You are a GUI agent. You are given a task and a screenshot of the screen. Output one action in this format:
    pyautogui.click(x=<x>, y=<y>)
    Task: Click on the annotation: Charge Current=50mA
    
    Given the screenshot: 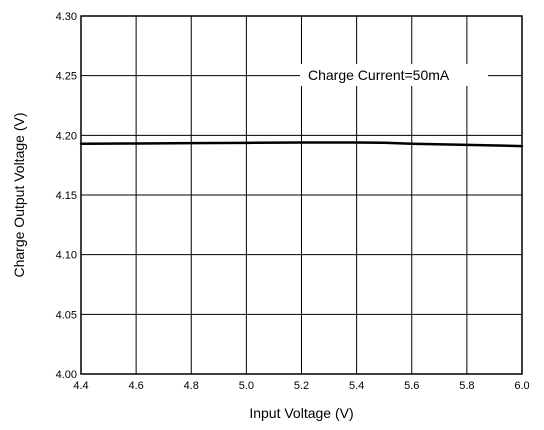 What is the action you would take?
    pyautogui.click(x=394, y=75)
    